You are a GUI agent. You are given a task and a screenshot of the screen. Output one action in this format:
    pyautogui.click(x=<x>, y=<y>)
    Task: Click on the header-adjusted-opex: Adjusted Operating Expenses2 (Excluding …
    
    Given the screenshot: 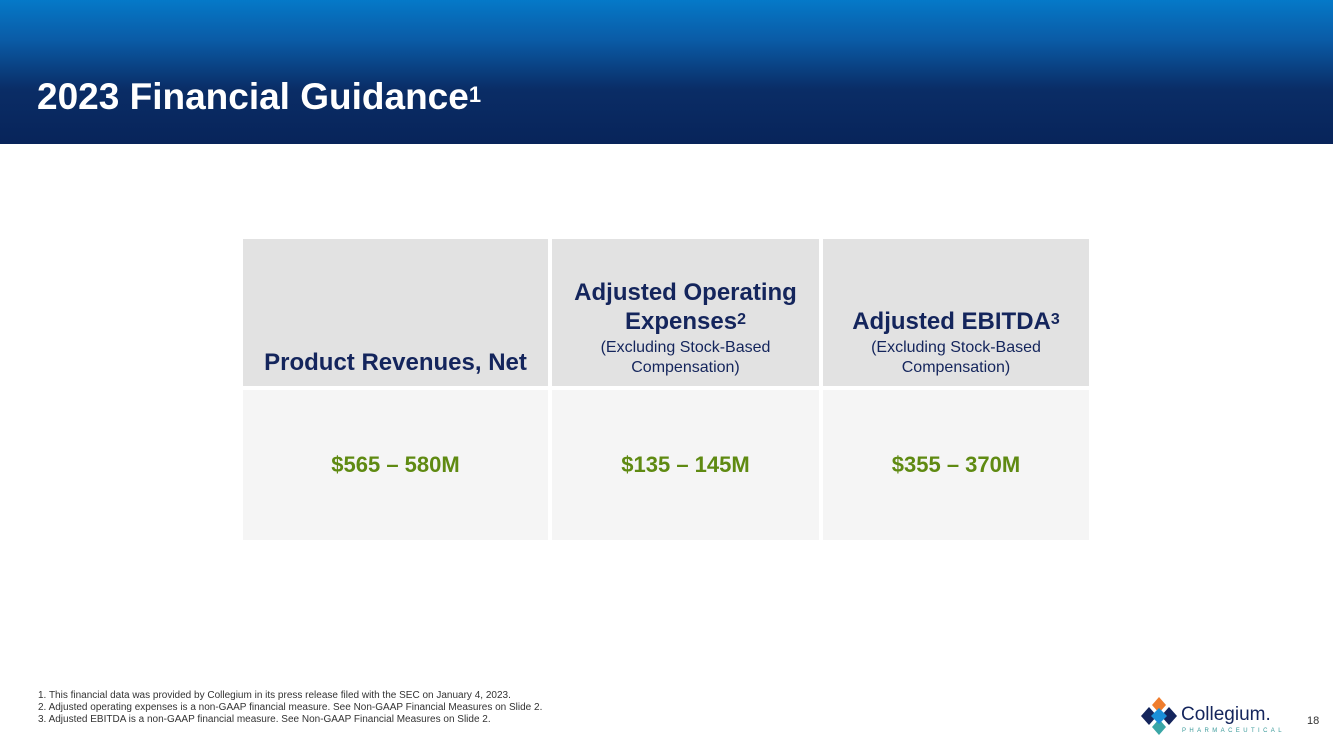 What is the action you would take?
    pyautogui.click(x=685, y=312)
    